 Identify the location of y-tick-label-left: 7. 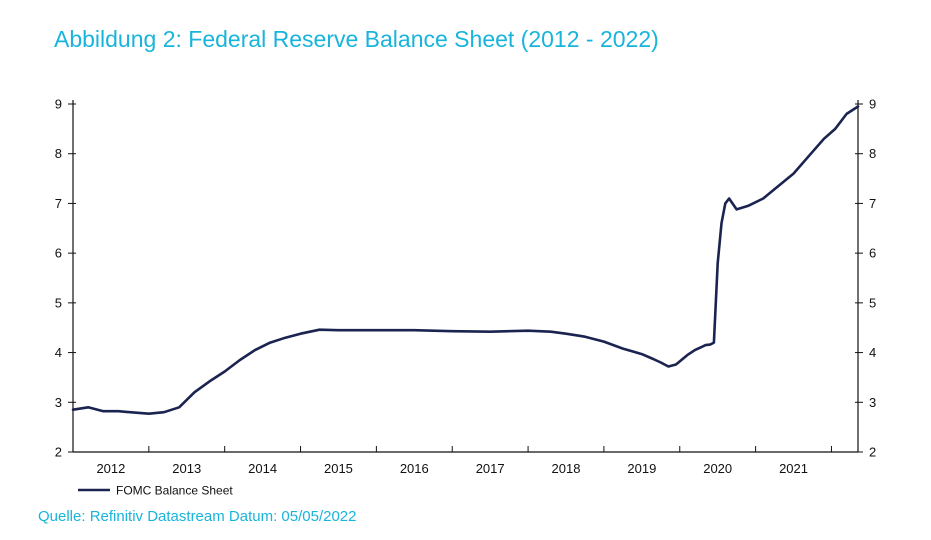
(58, 203).